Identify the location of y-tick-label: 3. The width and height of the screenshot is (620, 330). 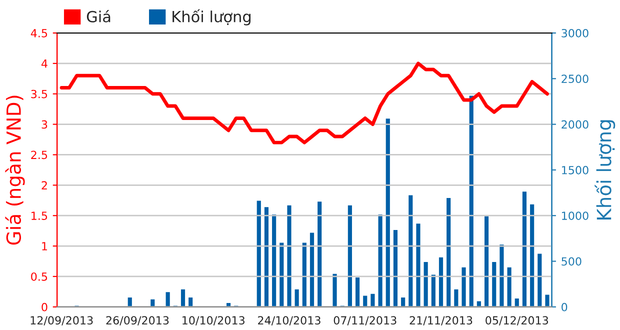
(45, 124).